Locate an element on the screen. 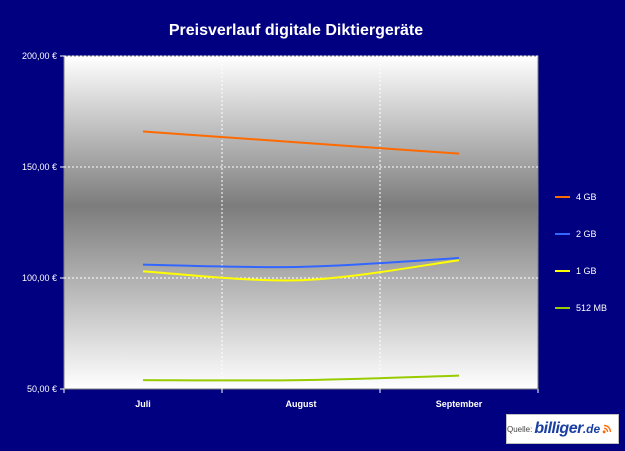  y-tick-label: 200,00 € is located at coordinates (39, 56).